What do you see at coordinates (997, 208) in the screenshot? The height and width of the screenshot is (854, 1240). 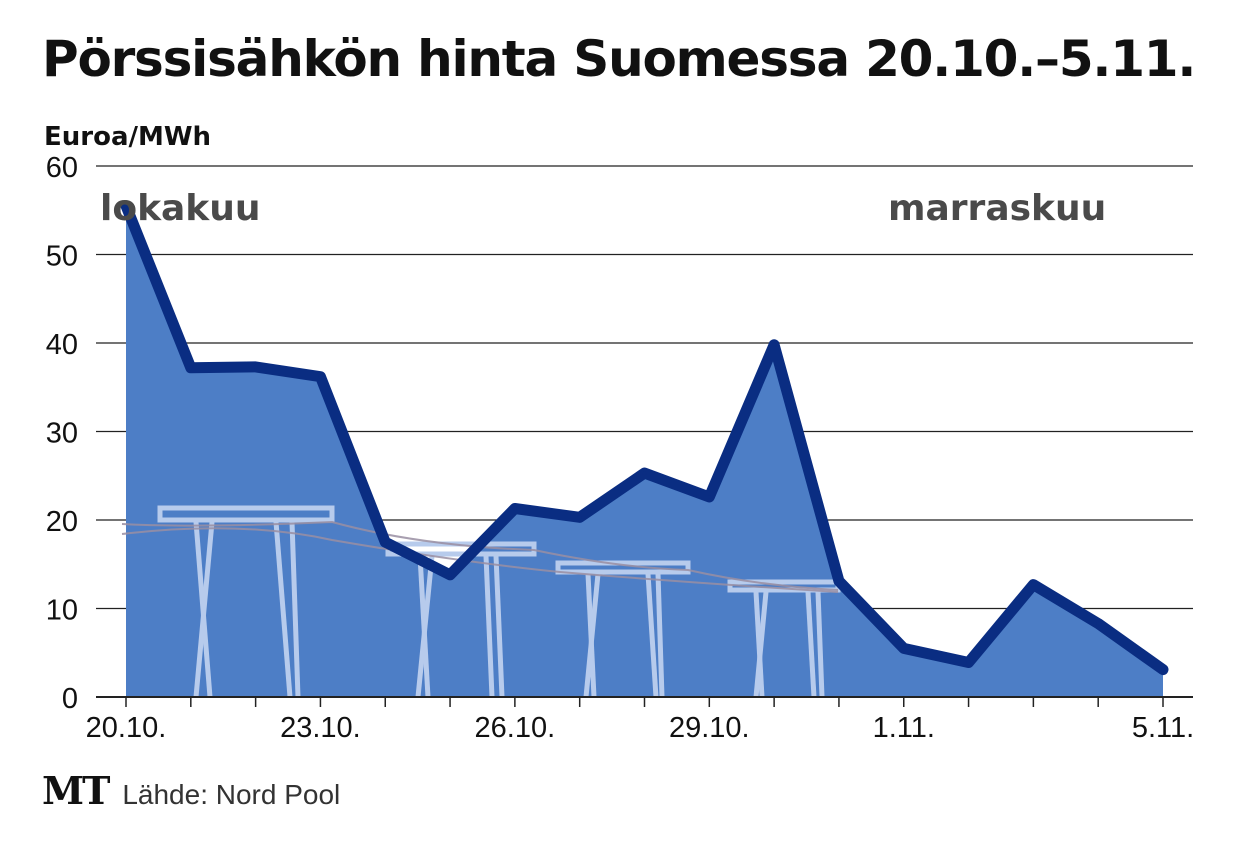 I see `annotation-marraskuu: marraskuu` at bounding box center [997, 208].